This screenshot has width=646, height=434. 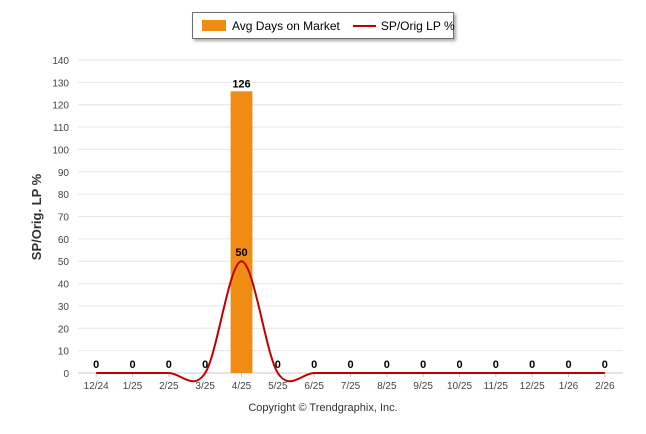 What do you see at coordinates (64, 352) in the screenshot?
I see `y-tick-label: 10` at bounding box center [64, 352].